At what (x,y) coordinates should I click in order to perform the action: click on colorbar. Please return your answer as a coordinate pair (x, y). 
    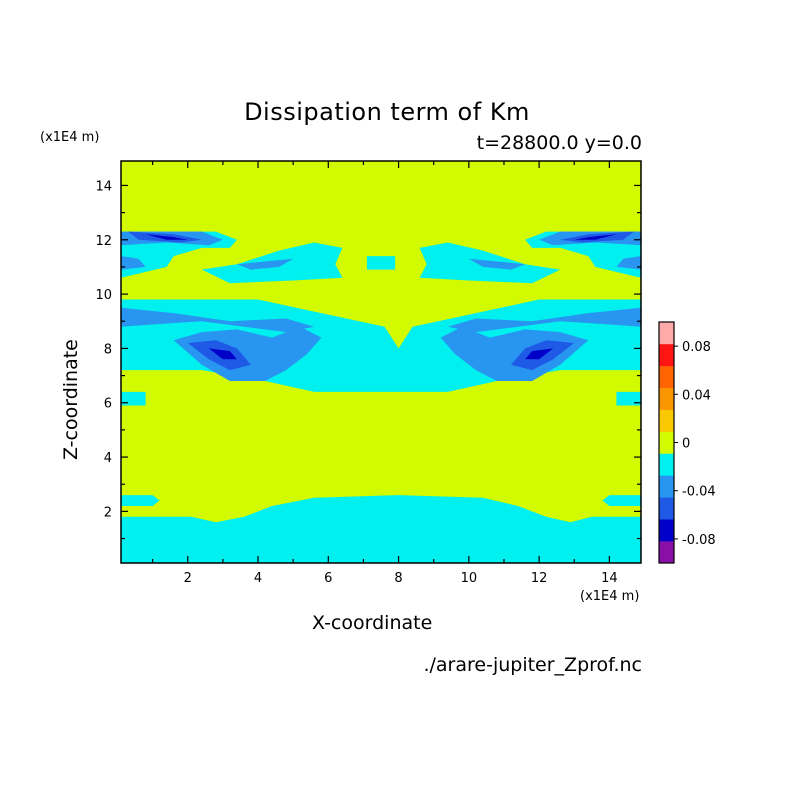
    Looking at the image, I should click on (666, 442).